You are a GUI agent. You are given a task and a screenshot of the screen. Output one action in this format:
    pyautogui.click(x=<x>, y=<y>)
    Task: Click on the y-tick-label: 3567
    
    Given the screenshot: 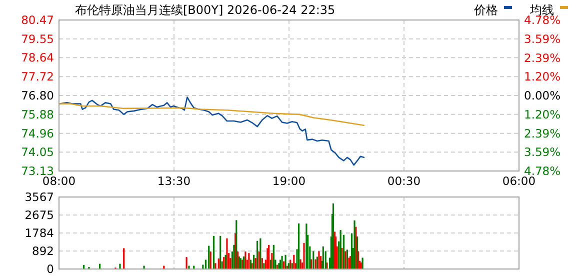 What is the action you would take?
    pyautogui.click(x=39, y=197)
    